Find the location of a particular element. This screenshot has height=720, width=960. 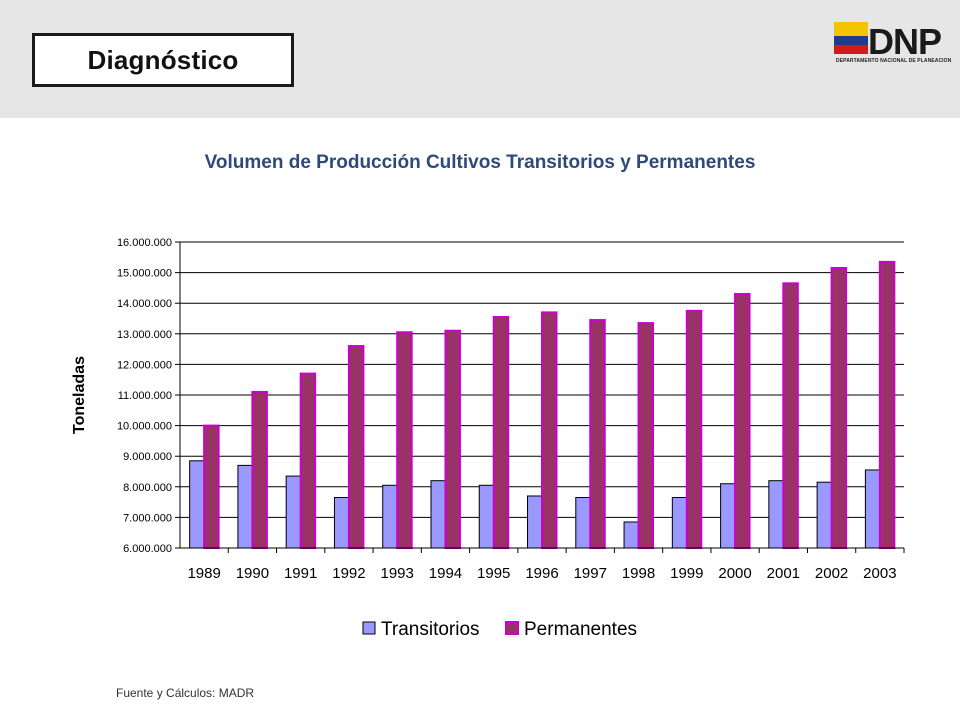

source-note: Fuente y Cálculos: MADR is located at coordinates (185, 693).